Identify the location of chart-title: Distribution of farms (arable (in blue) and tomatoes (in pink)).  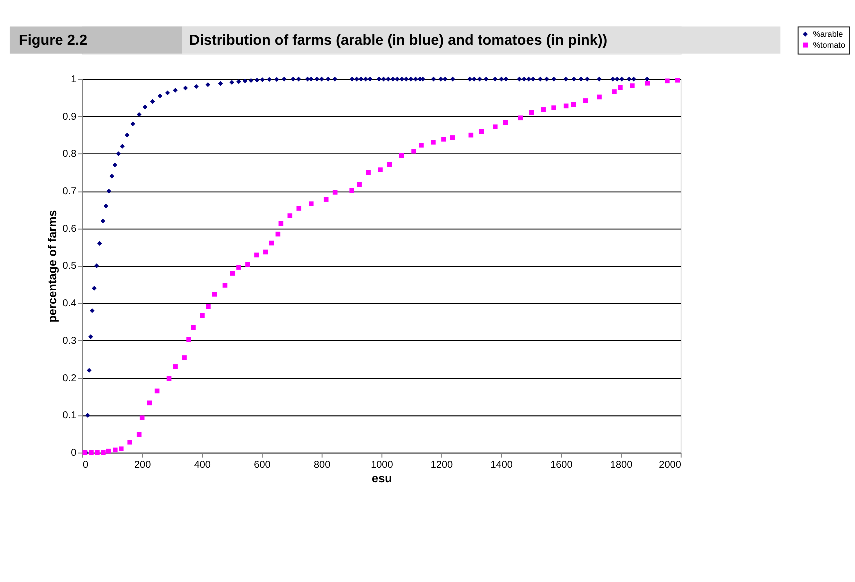
(398, 40).